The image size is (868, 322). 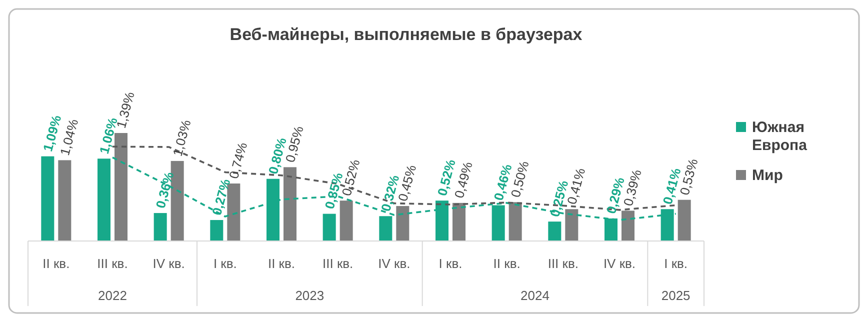 I want to click on data-label: 1,03%, so click(x=182, y=138).